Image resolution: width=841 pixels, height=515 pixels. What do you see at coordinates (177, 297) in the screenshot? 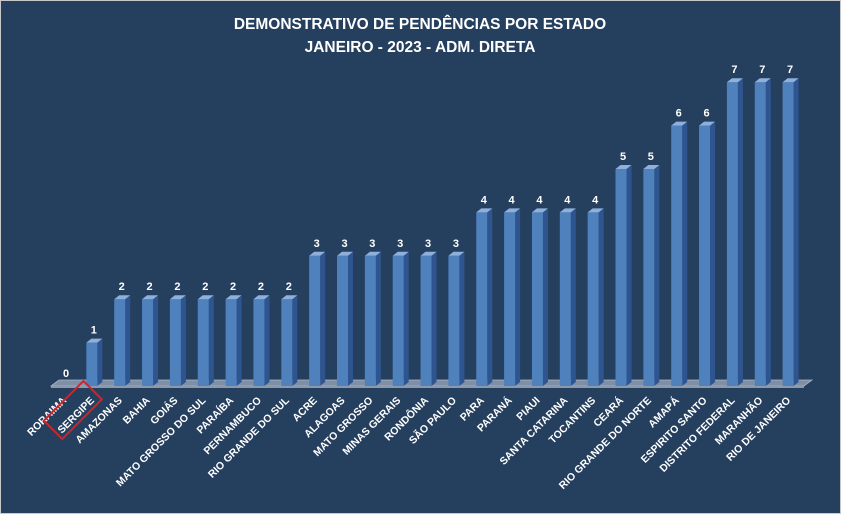
I see `bar-top-goias` at bounding box center [177, 297].